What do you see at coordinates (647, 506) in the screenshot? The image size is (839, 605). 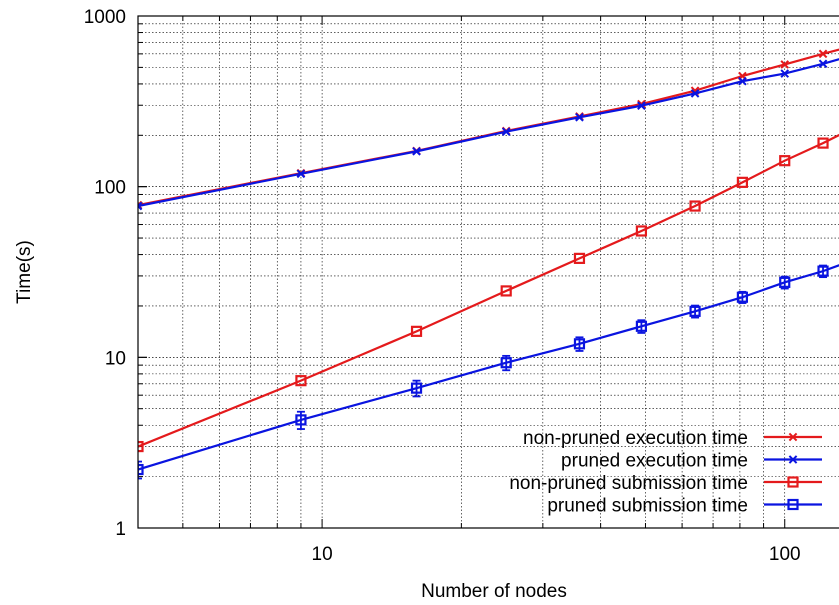 I see `legend-label: pruned submission time` at bounding box center [647, 506].